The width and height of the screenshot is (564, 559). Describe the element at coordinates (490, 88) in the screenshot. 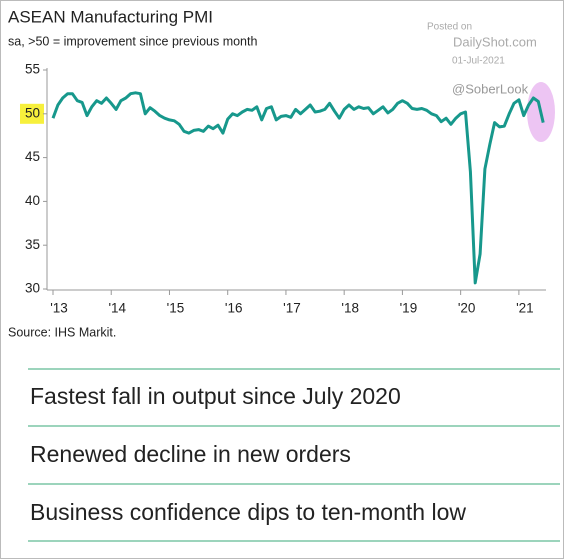

I see `watermark: @SoberLook` at that location.